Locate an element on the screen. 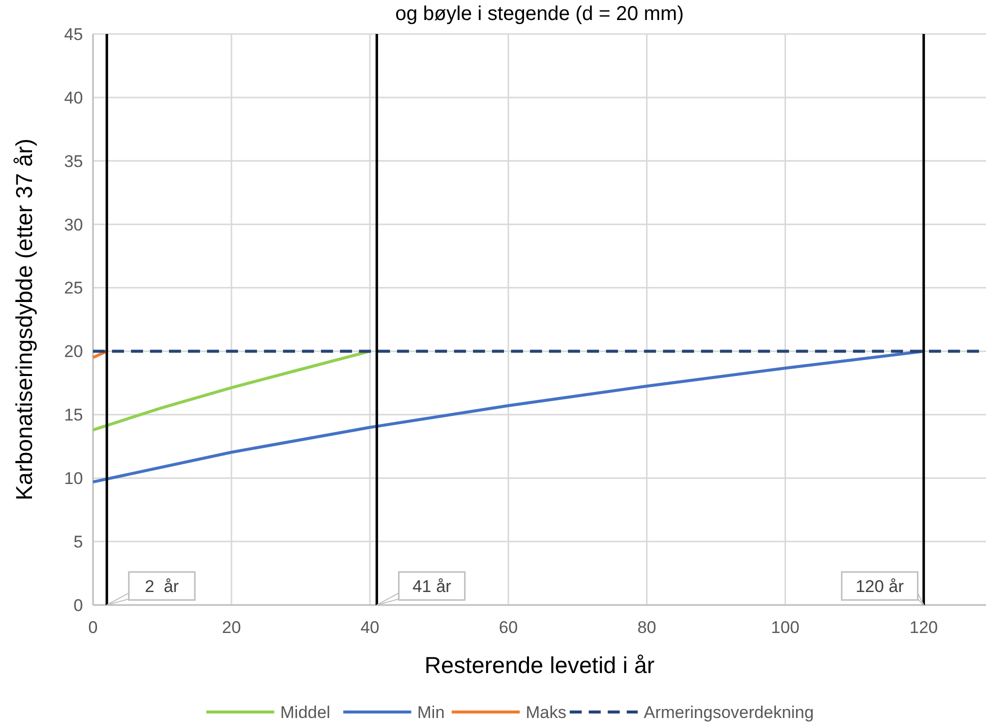 This screenshot has height=725, width=986. x-tick-label: 80 is located at coordinates (646, 627).